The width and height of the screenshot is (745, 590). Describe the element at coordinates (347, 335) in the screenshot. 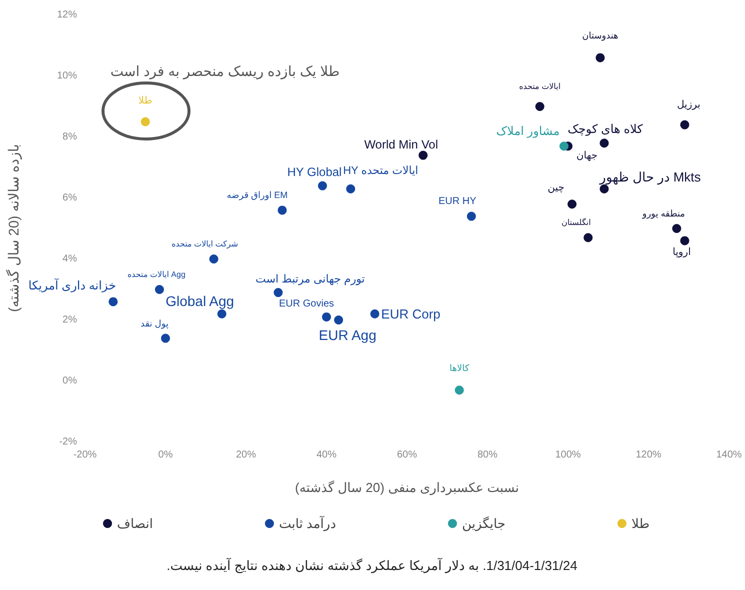

I see `annotation: EUR Agg` at that location.